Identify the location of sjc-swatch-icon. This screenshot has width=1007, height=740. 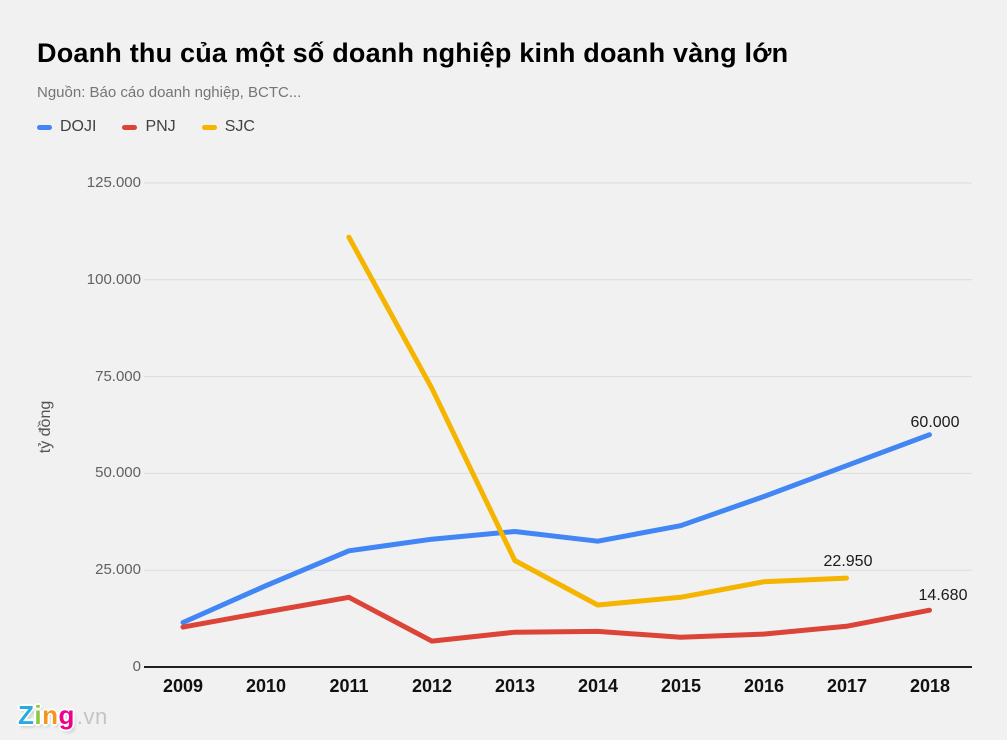
(209, 127).